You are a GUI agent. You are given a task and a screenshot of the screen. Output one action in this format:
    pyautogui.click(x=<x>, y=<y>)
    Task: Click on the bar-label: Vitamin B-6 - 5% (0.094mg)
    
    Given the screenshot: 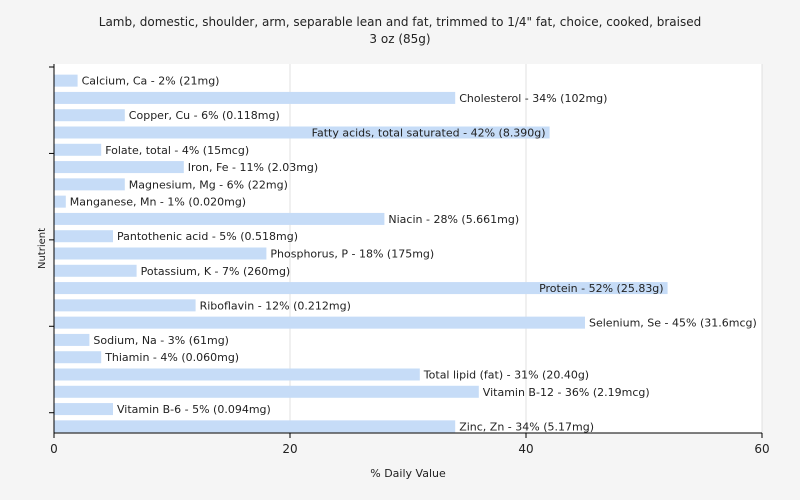 What is the action you would take?
    pyautogui.click(x=194, y=409)
    